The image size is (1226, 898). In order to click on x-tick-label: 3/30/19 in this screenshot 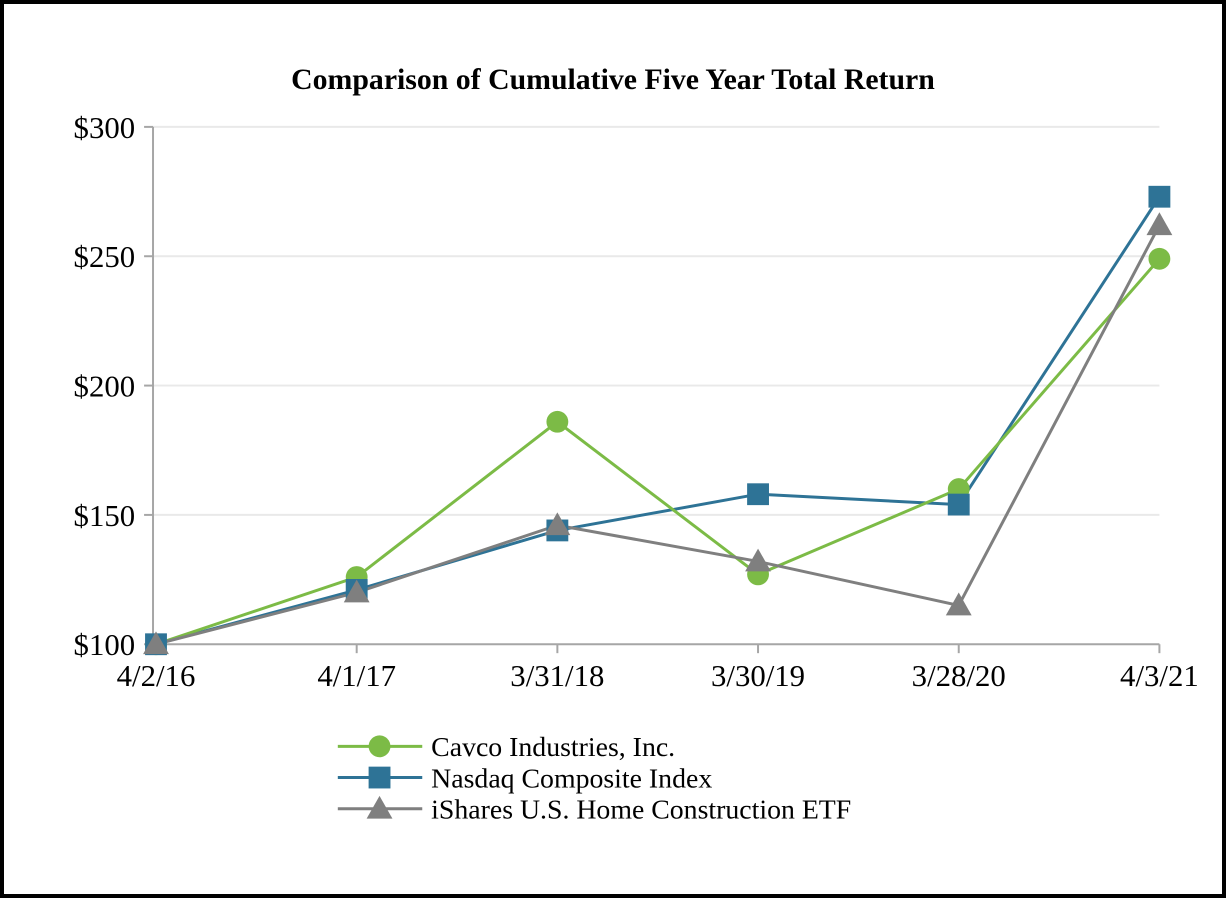, I will do `click(758, 676)`.